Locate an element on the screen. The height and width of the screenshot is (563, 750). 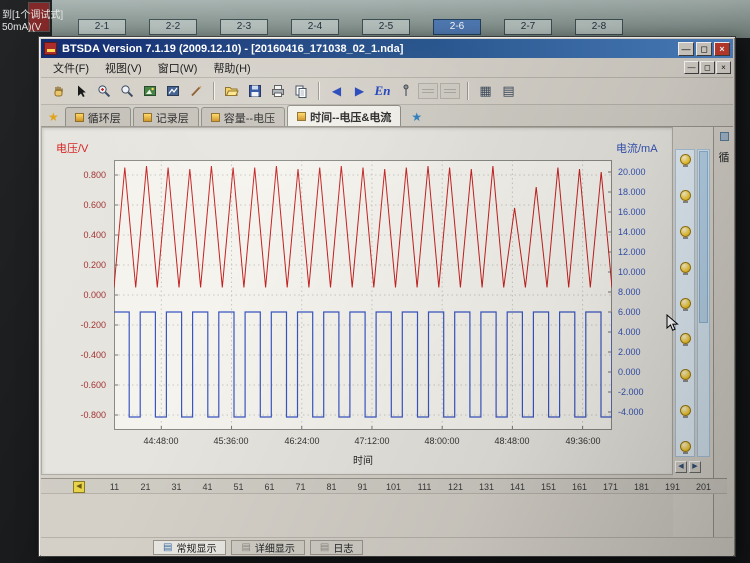
list-report-icon: ▤ is located at coordinates (508, 90).